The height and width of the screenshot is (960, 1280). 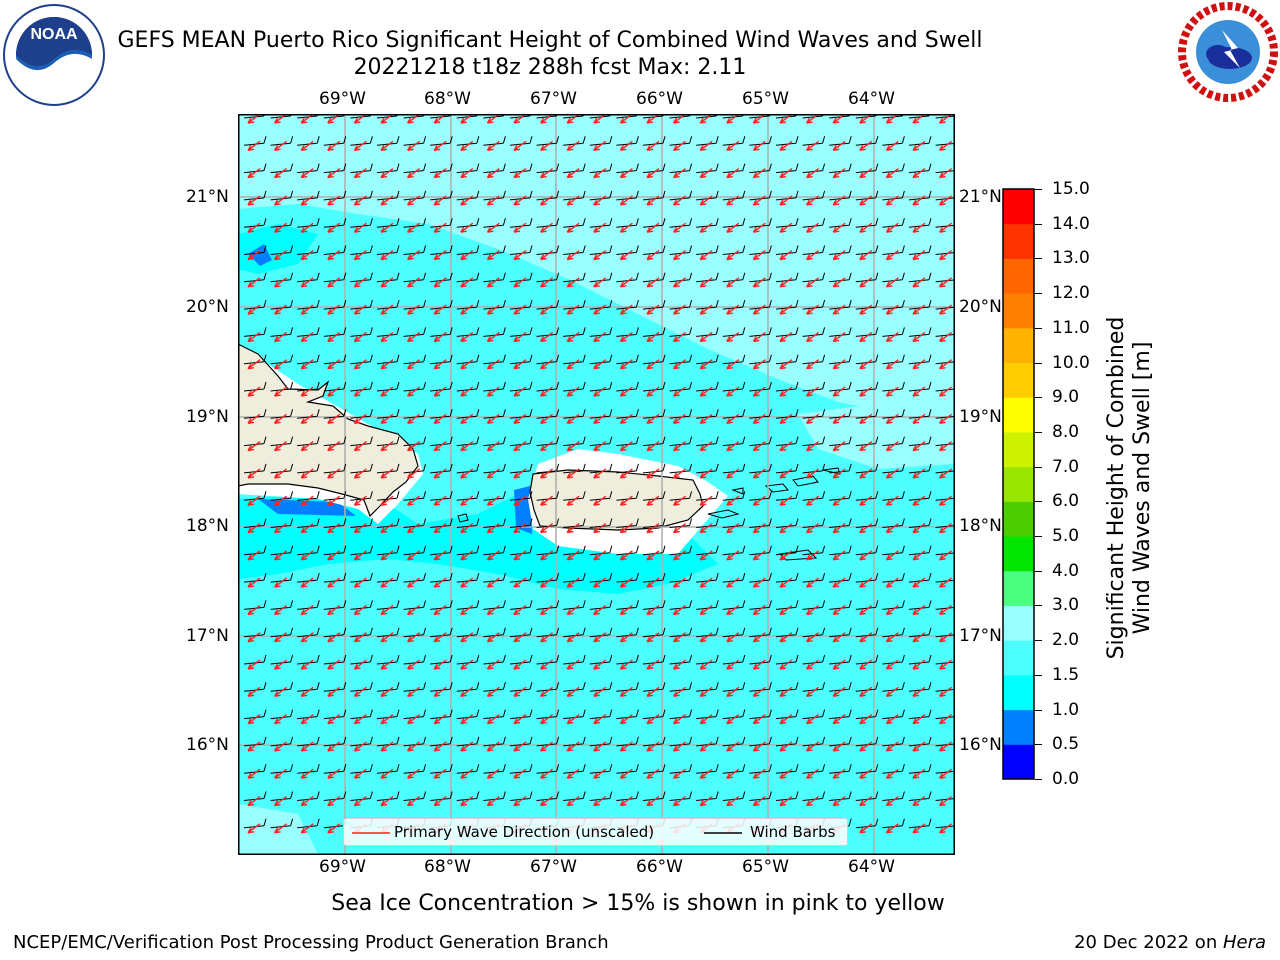 I want to click on colorbar-tick-label: 8.0, so click(x=1066, y=431).